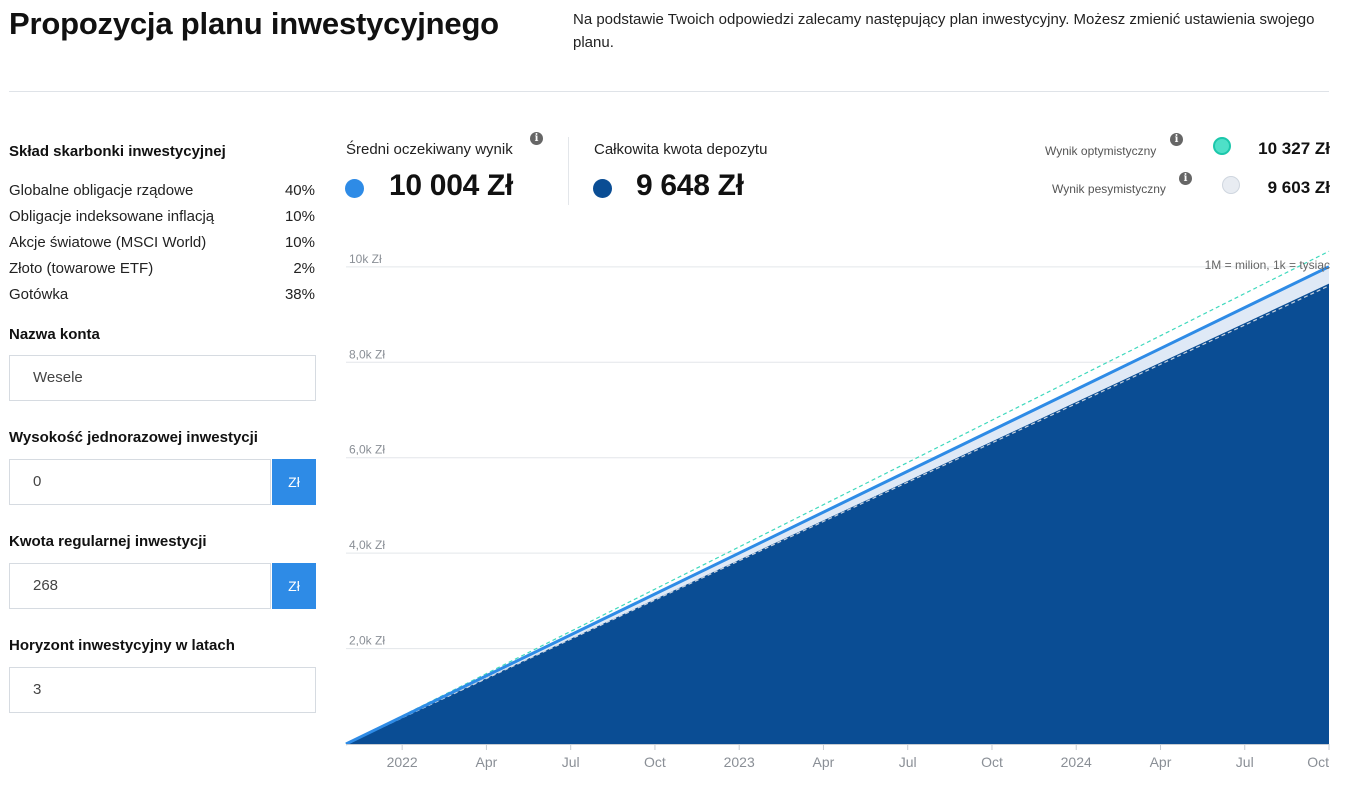 This screenshot has width=1355, height=789. What do you see at coordinates (367, 354) in the screenshot?
I see `y-tick-label: 8,0k Zł` at bounding box center [367, 354].